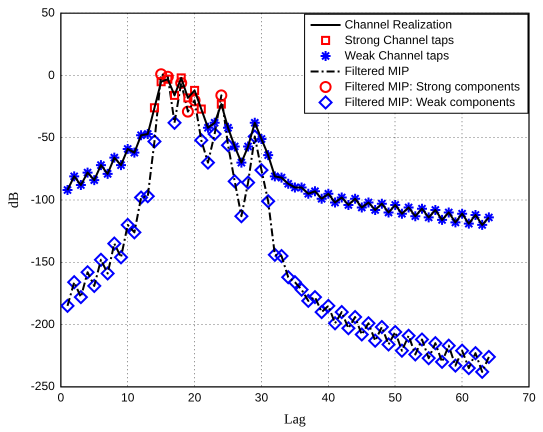 This screenshot has width=543, height=432. I want to click on y-tick-label: 0, so click(52, 75).